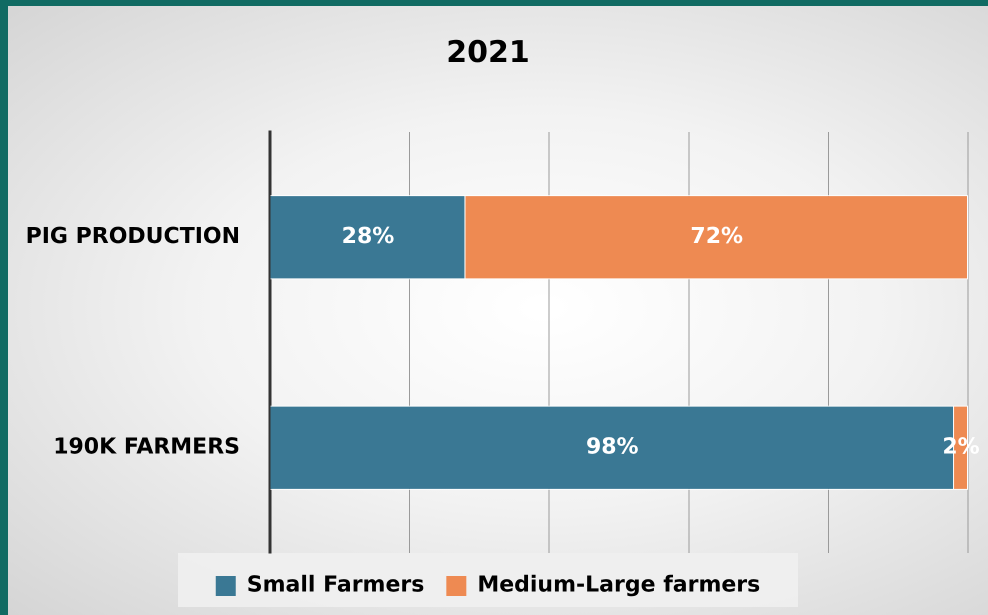 The height and width of the screenshot is (615, 988). Describe the element at coordinates (612, 447) in the screenshot. I see `data-label: 98%` at that location.